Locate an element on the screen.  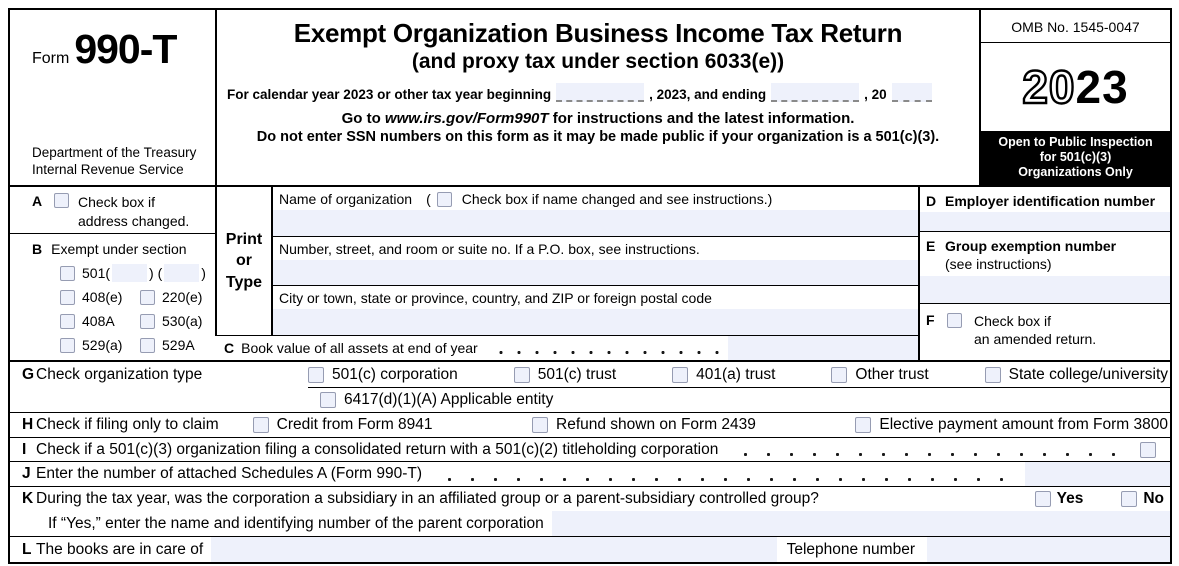
form-number-block: Form 990-T is located at coordinates (121, 49).